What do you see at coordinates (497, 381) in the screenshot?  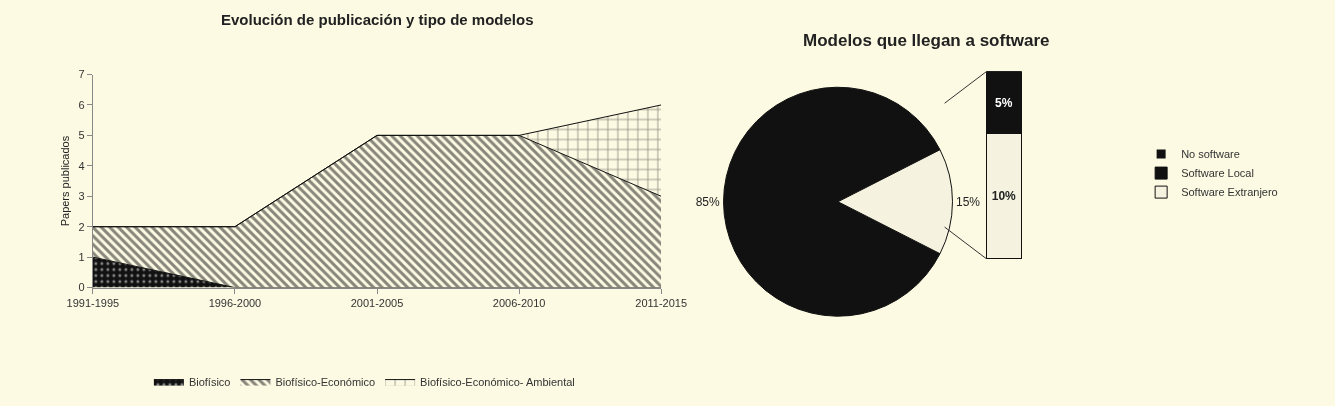 I see `legend-label: Biofísico-Económico- Ambiental` at bounding box center [497, 381].